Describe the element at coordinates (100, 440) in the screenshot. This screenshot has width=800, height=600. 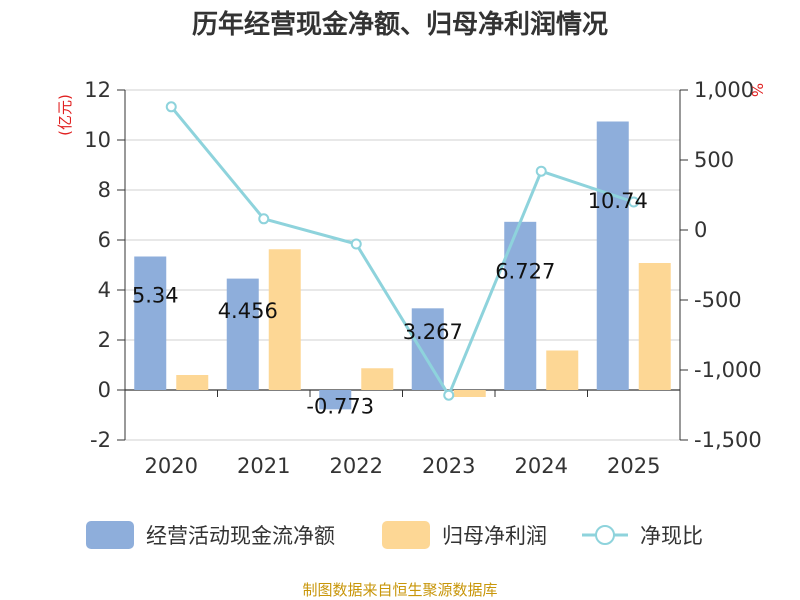
I see `left-tick-label: -2` at that location.